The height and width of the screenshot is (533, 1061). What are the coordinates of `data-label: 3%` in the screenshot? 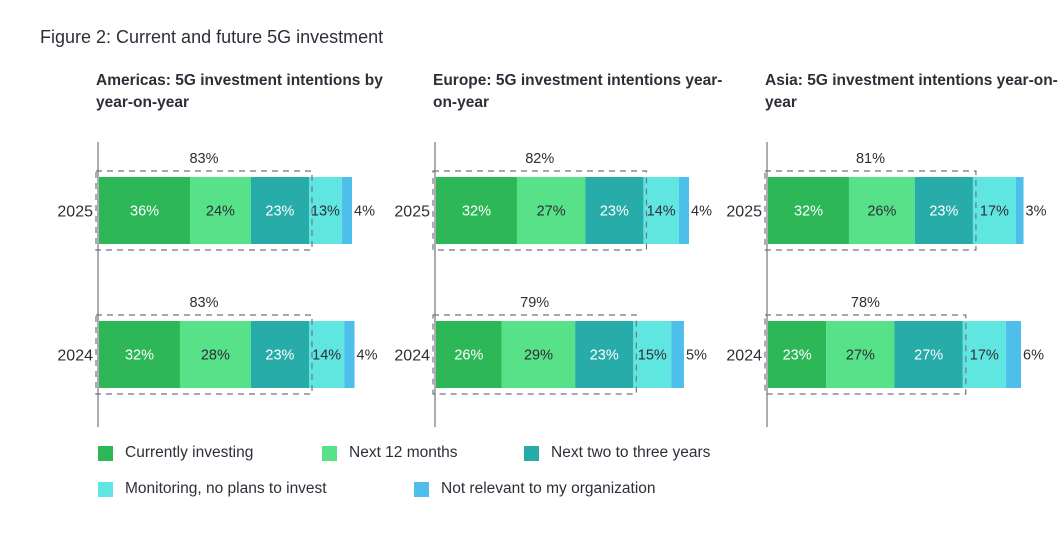 It's located at (1036, 212).